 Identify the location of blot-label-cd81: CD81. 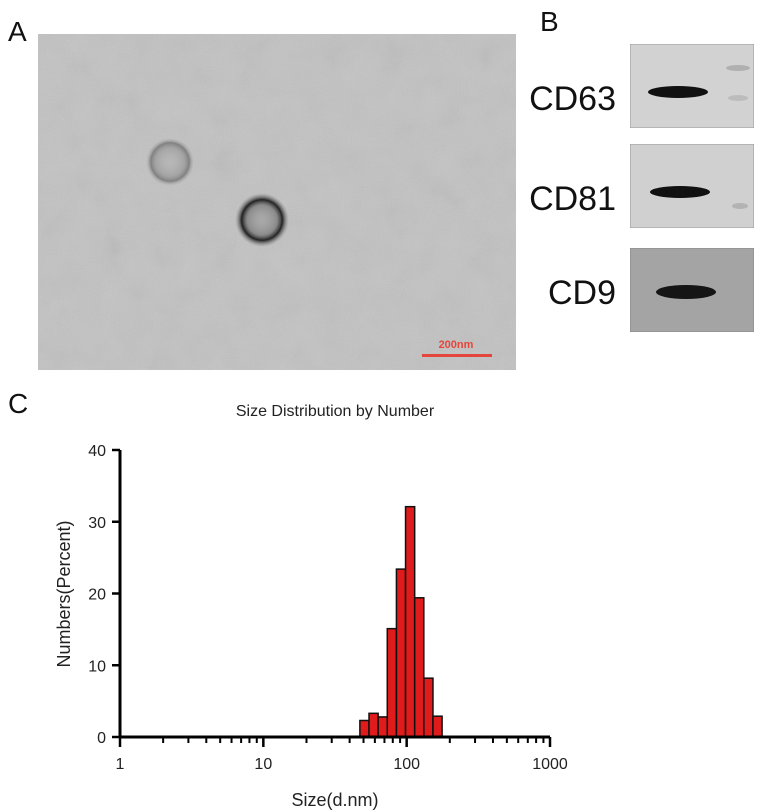
(572, 199).